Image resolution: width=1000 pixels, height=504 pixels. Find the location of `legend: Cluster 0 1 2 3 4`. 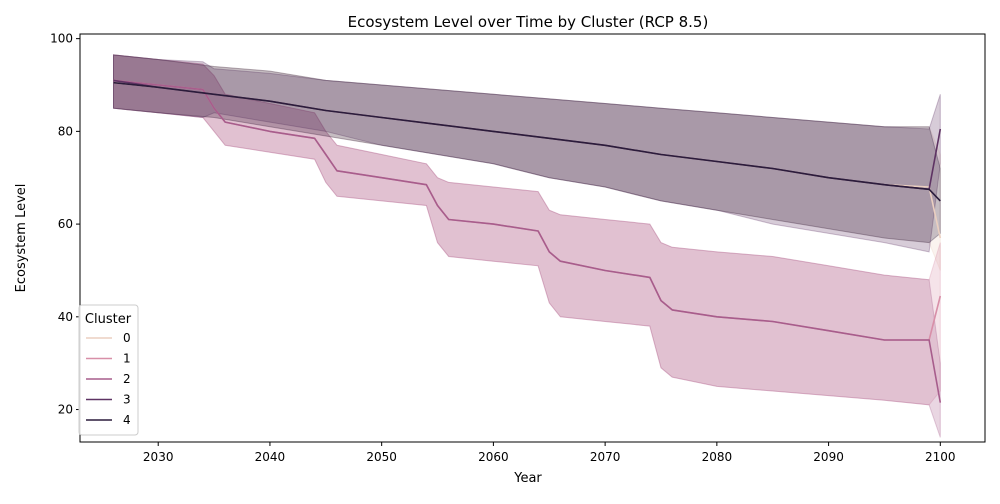

legend: Cluster 0 1 2 3 4 is located at coordinates (108, 370).